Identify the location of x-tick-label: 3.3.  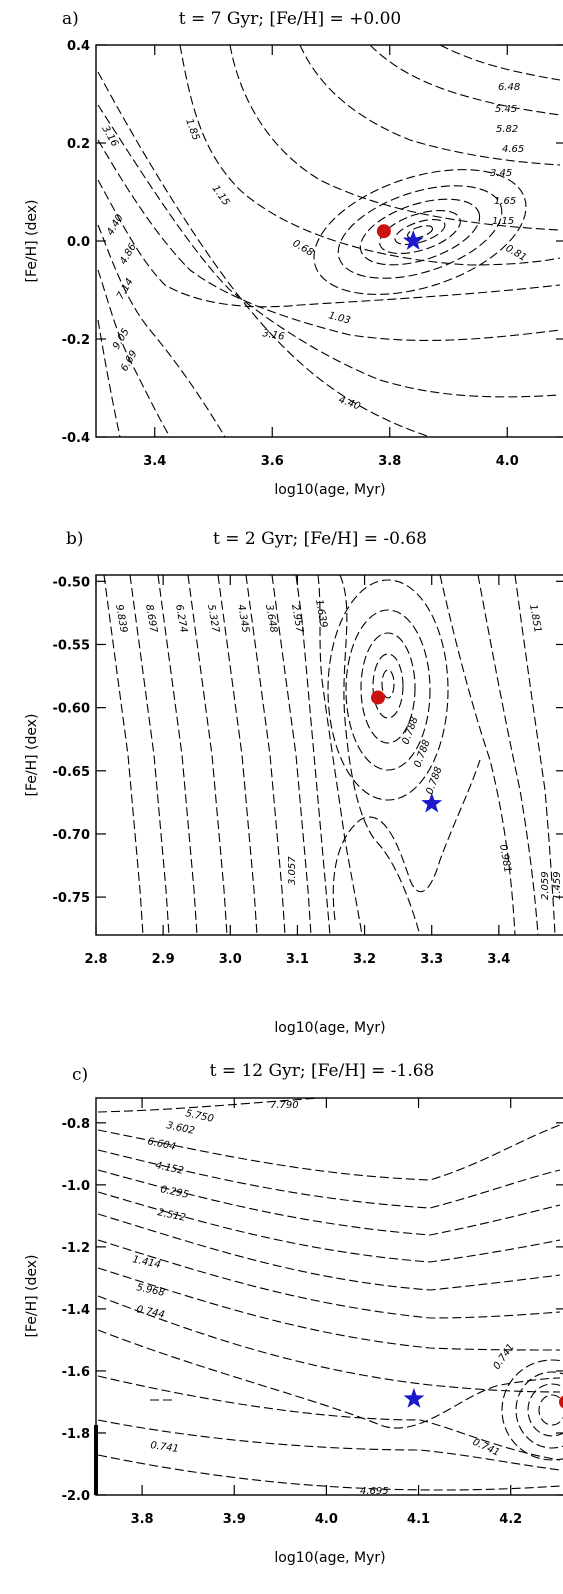
(431, 959).